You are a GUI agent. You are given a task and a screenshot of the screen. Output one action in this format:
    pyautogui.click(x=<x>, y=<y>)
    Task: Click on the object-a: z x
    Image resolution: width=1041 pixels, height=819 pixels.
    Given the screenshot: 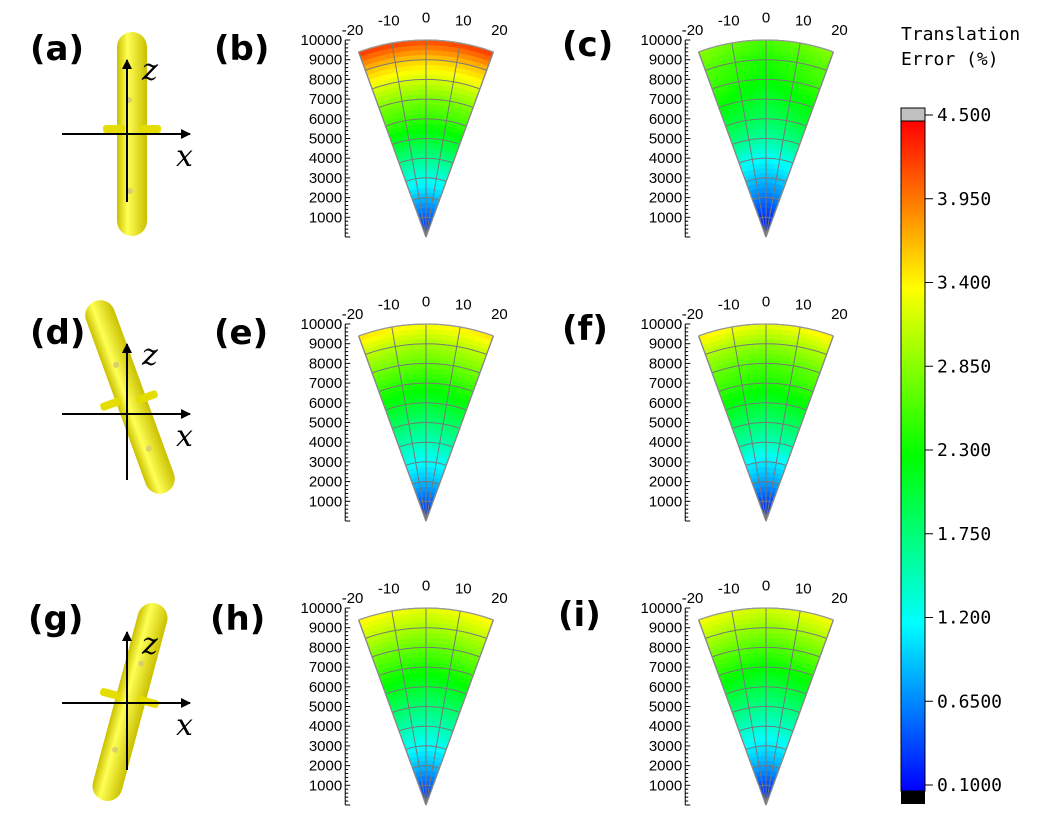 What is the action you would take?
    pyautogui.click(x=127, y=134)
    